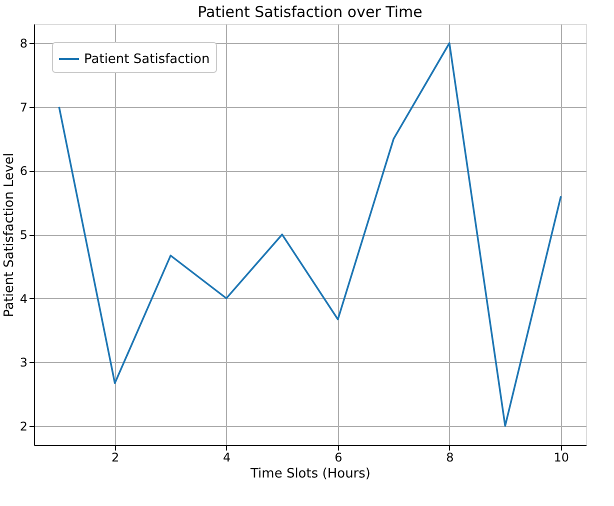 The height and width of the screenshot is (506, 614). I want to click on y-axis-title: Patient Satisfaction Level, so click(9, 235).